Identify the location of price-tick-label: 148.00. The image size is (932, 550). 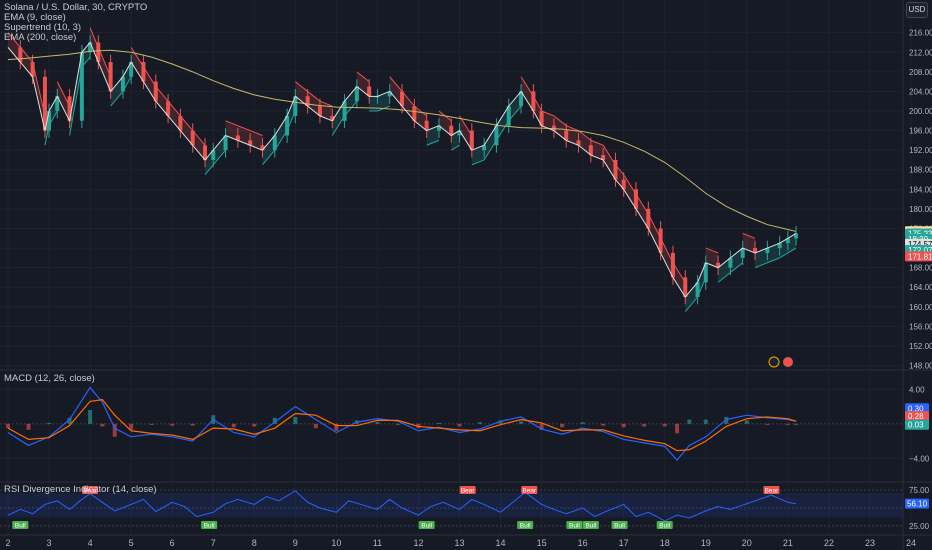
(920, 366).